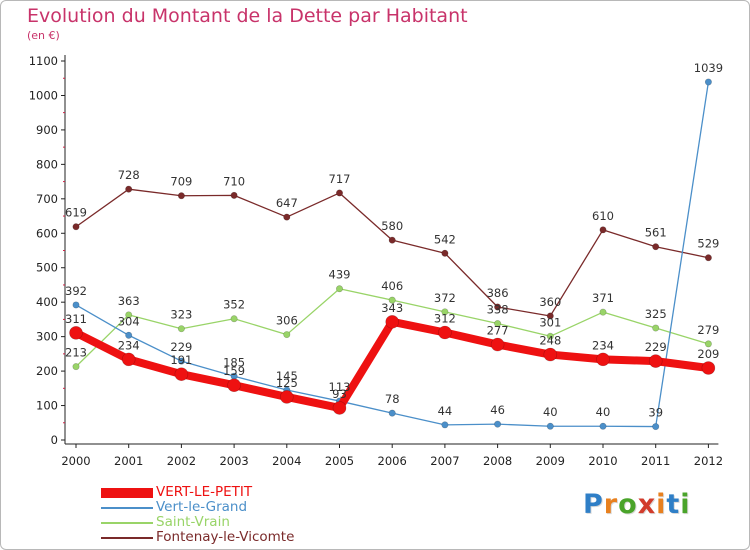  Describe the element at coordinates (340, 275) in the screenshot. I see `data-label: 439` at that location.